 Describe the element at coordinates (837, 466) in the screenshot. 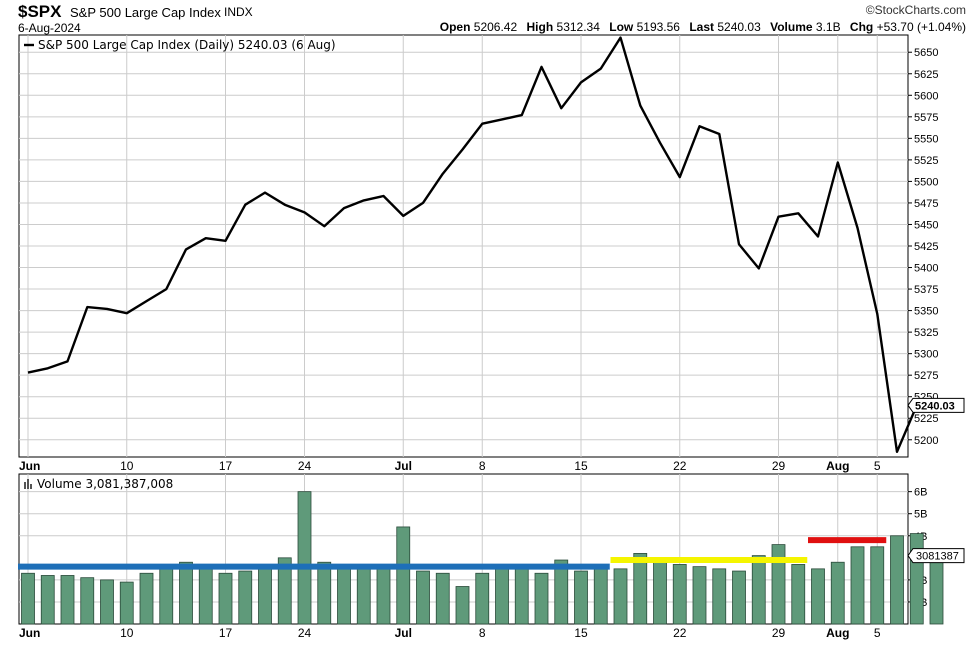

I see `price-x-tick-label: Aug` at that location.